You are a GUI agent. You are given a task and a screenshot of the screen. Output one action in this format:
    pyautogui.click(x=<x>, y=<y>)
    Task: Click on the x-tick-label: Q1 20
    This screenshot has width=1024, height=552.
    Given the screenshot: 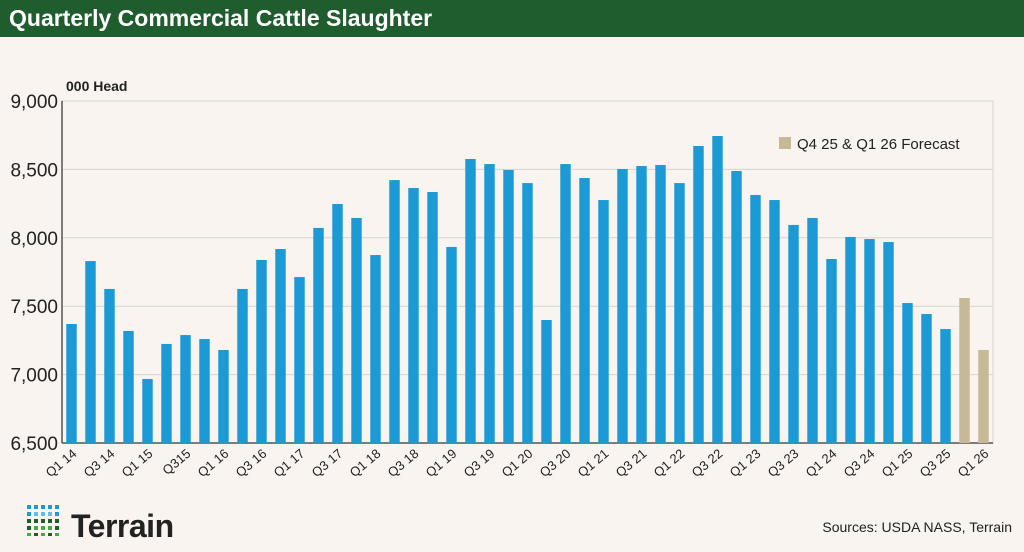 What is the action you would take?
    pyautogui.click(x=517, y=463)
    